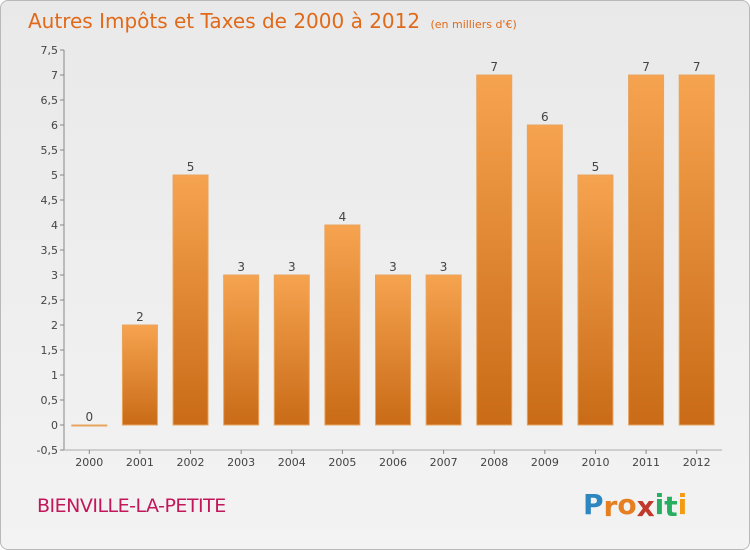 The width and height of the screenshot is (750, 550). I want to click on x-tick-label: 2003, so click(241, 462).